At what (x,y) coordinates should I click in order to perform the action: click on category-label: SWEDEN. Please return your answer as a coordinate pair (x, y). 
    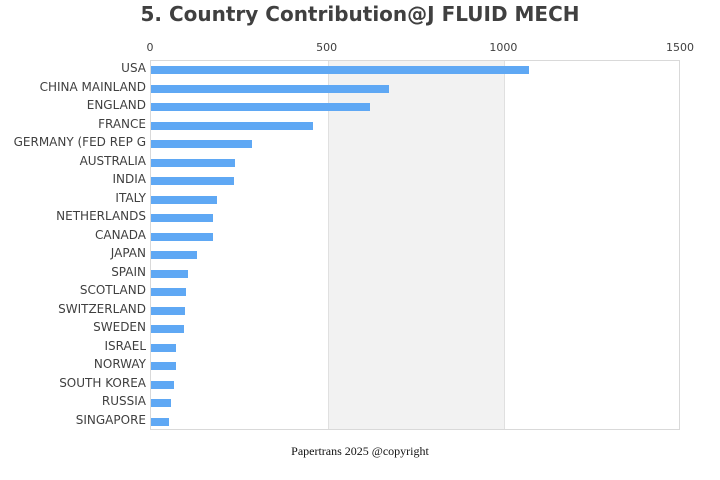
    Looking at the image, I should click on (119, 327).